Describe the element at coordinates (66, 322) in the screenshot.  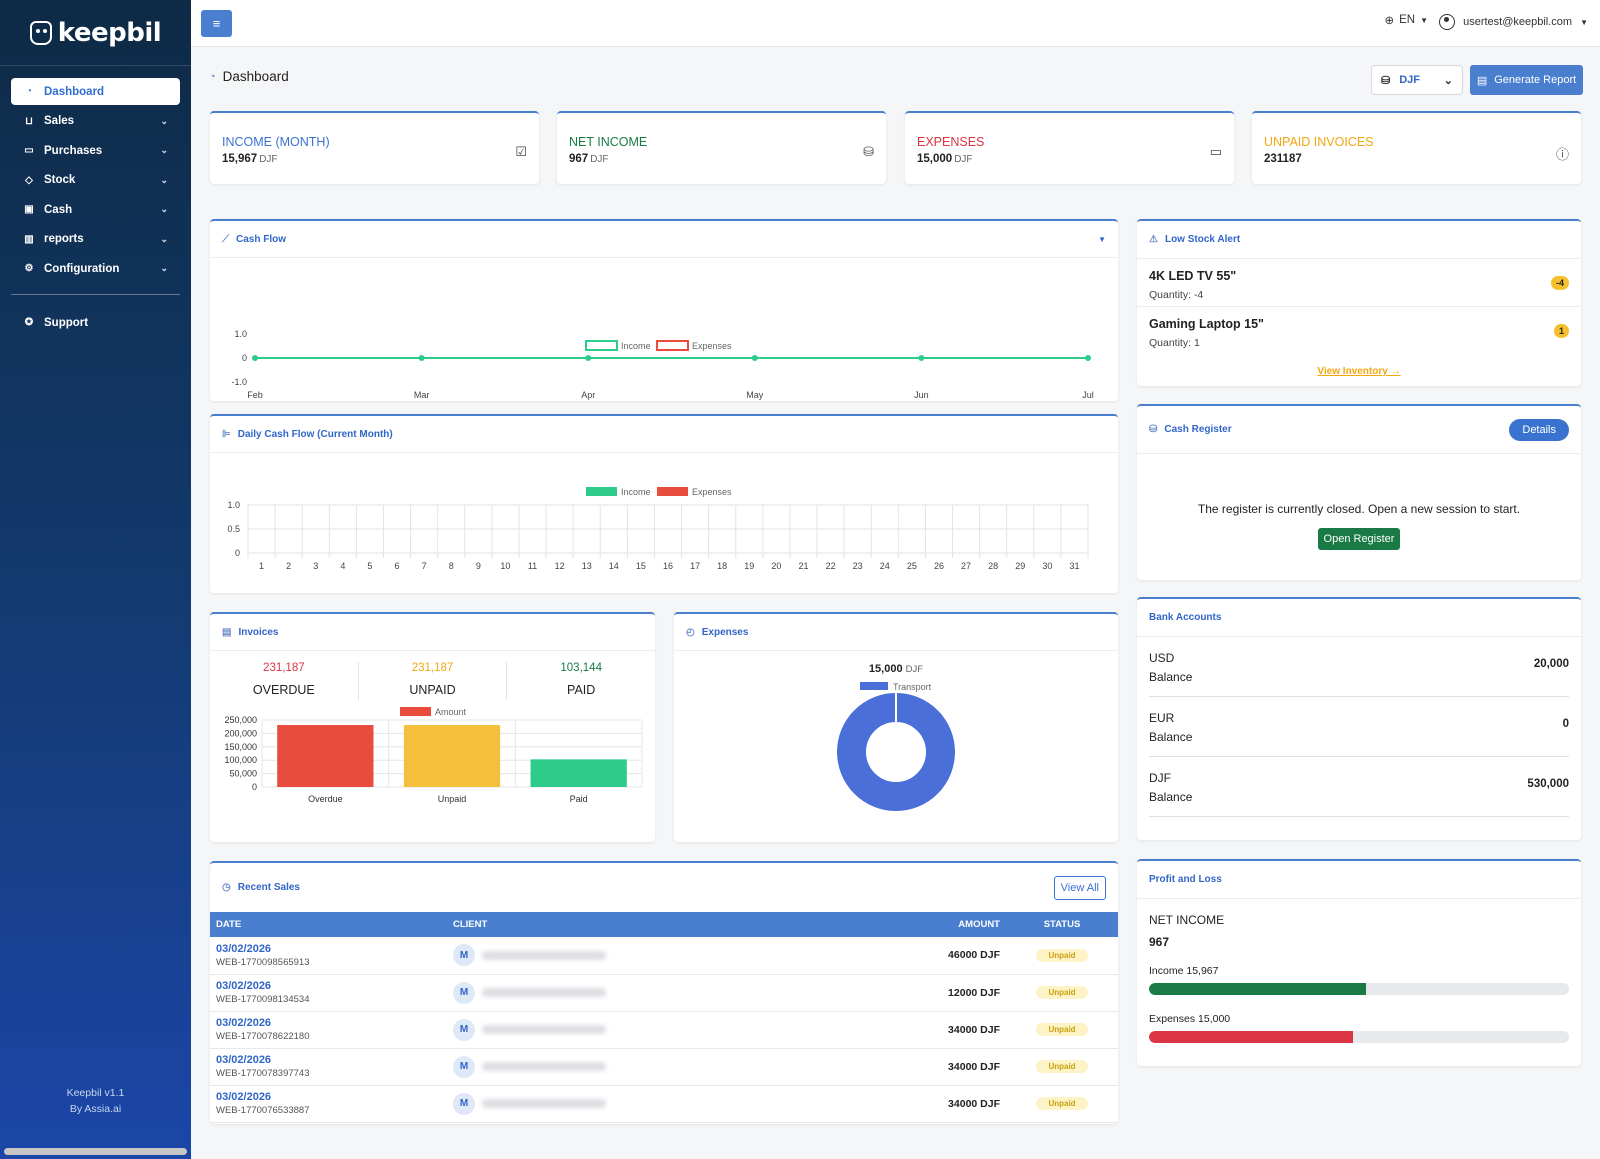
I see `sidebar-item-label: Support` at that location.